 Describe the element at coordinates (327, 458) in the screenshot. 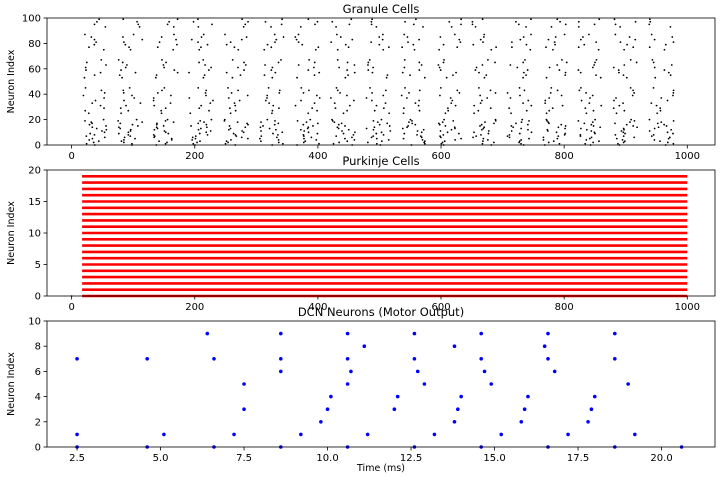

I see `x-tick-label: 10.0` at that location.